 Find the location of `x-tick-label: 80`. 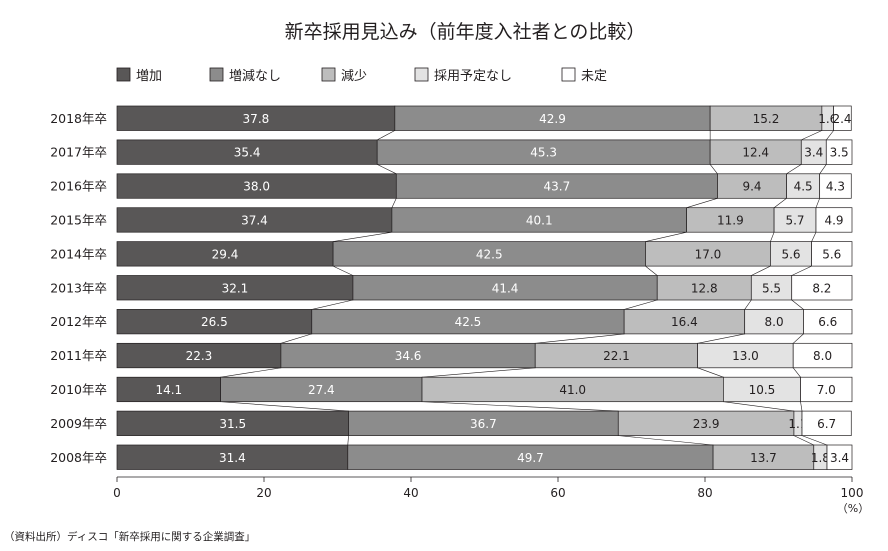

x-tick-label: 80 is located at coordinates (704, 493).